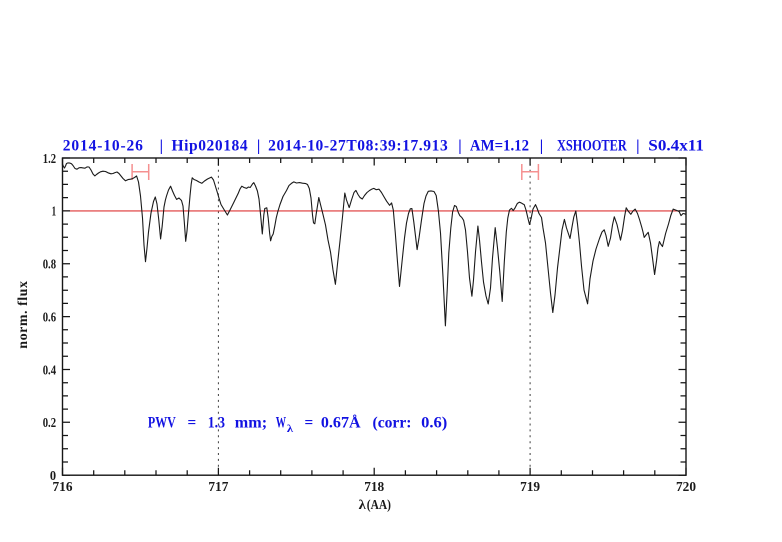 The height and width of the screenshot is (542, 782). Describe the element at coordinates (434, 422) in the screenshot. I see `svg-text: 0.6)` at that location.